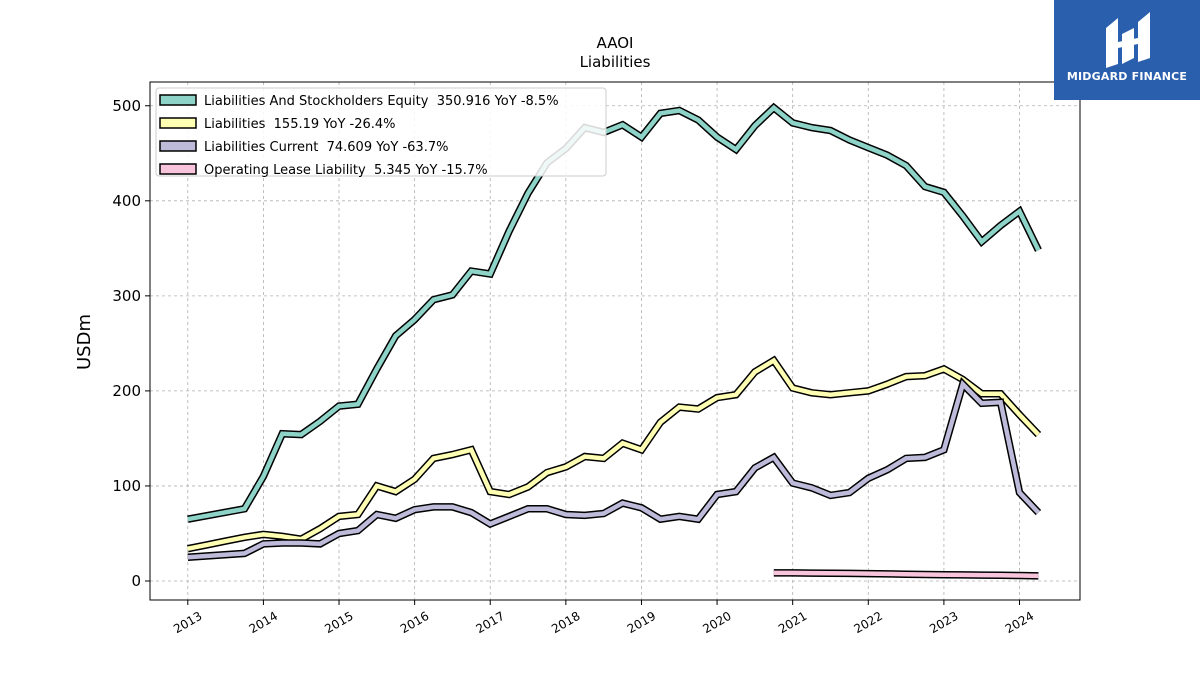  What do you see at coordinates (126, 201) in the screenshot?
I see `y-tick-label: 400` at bounding box center [126, 201].